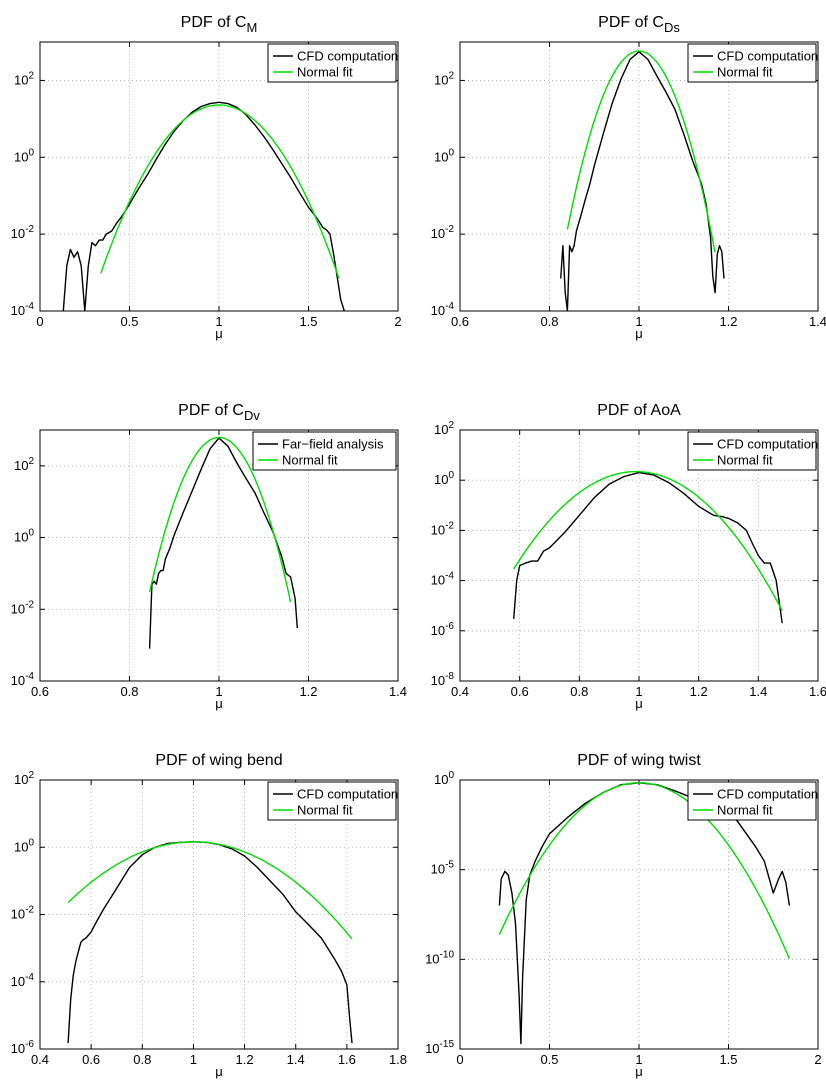 The width and height of the screenshot is (826, 1087). I want to click on y-tick-label: 10⁻¹⁰, so click(439, 957).